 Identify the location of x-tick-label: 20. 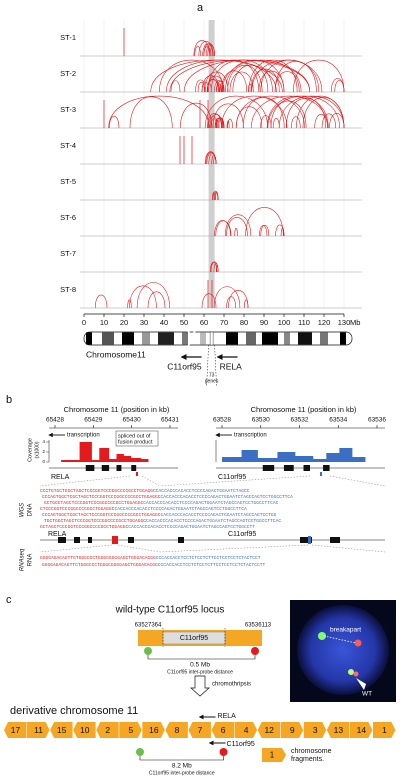
(124, 322).